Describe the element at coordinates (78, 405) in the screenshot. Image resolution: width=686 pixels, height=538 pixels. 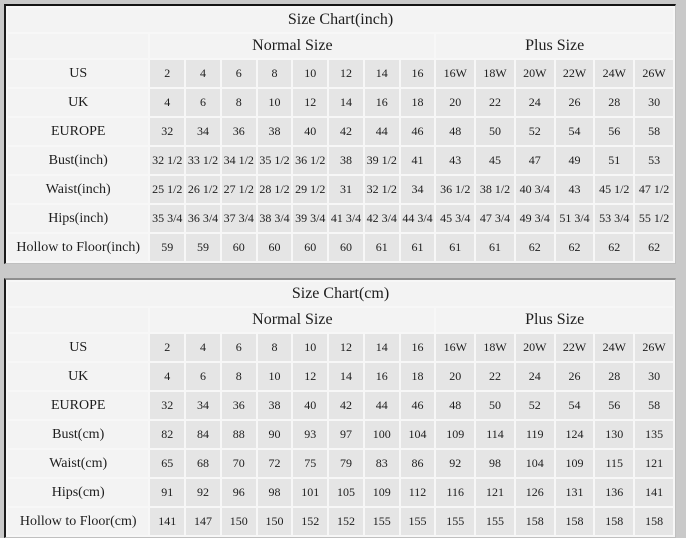
I see `row-label: EUROPE` at that location.